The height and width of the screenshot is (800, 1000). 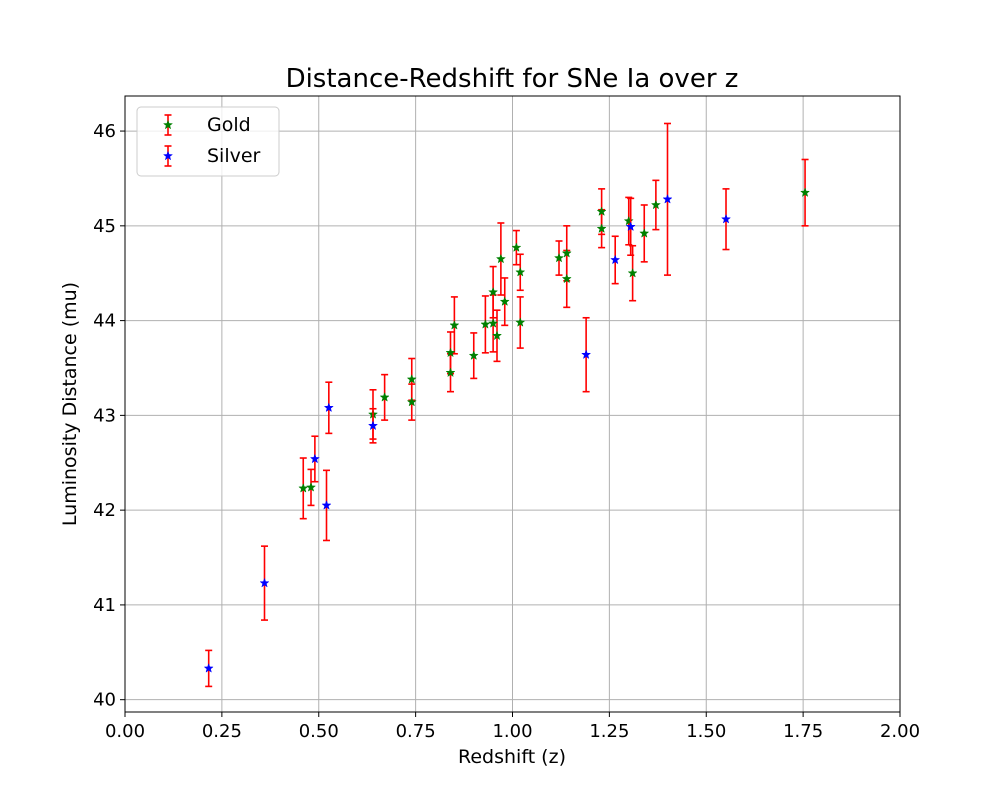 I want to click on y-tick-label: 43, so click(x=104, y=415).